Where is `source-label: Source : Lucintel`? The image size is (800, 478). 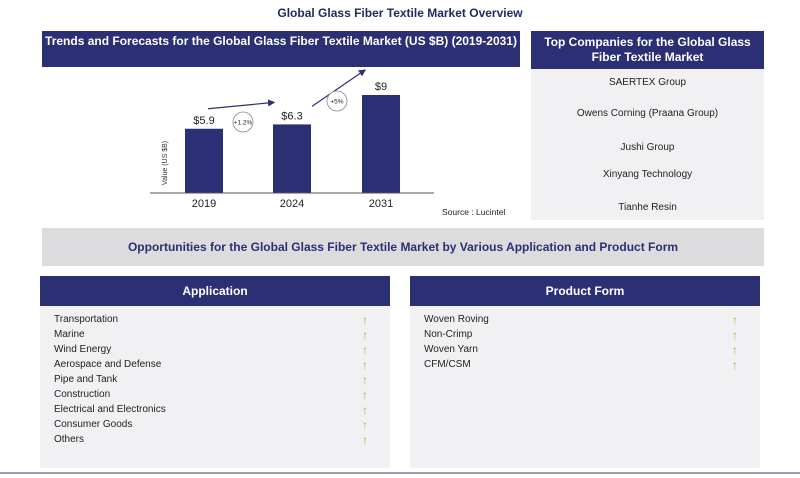
source-label: Source : Lucintel is located at coordinates (473, 212).